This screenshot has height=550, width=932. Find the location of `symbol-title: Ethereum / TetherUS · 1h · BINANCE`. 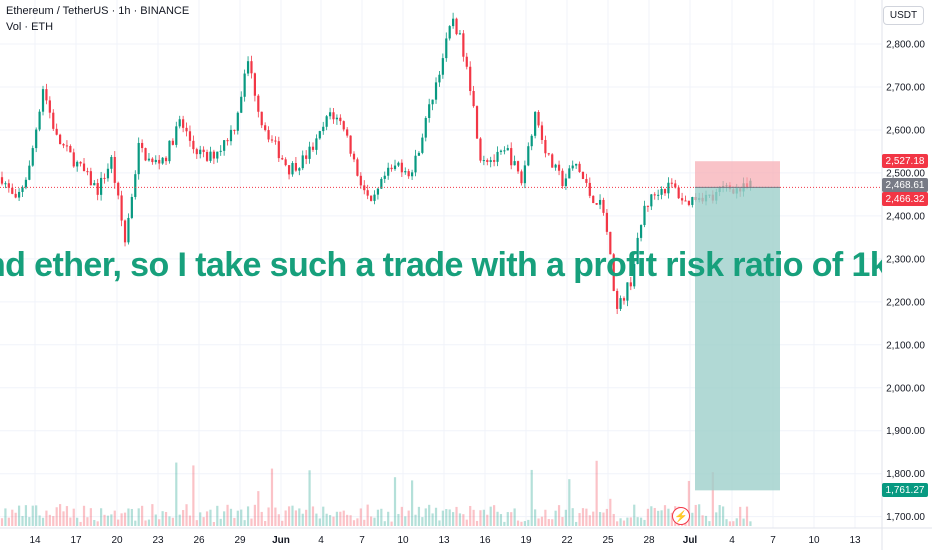

symbol-title: Ethereum / TetherUS · 1h · BINANCE is located at coordinates (98, 11).